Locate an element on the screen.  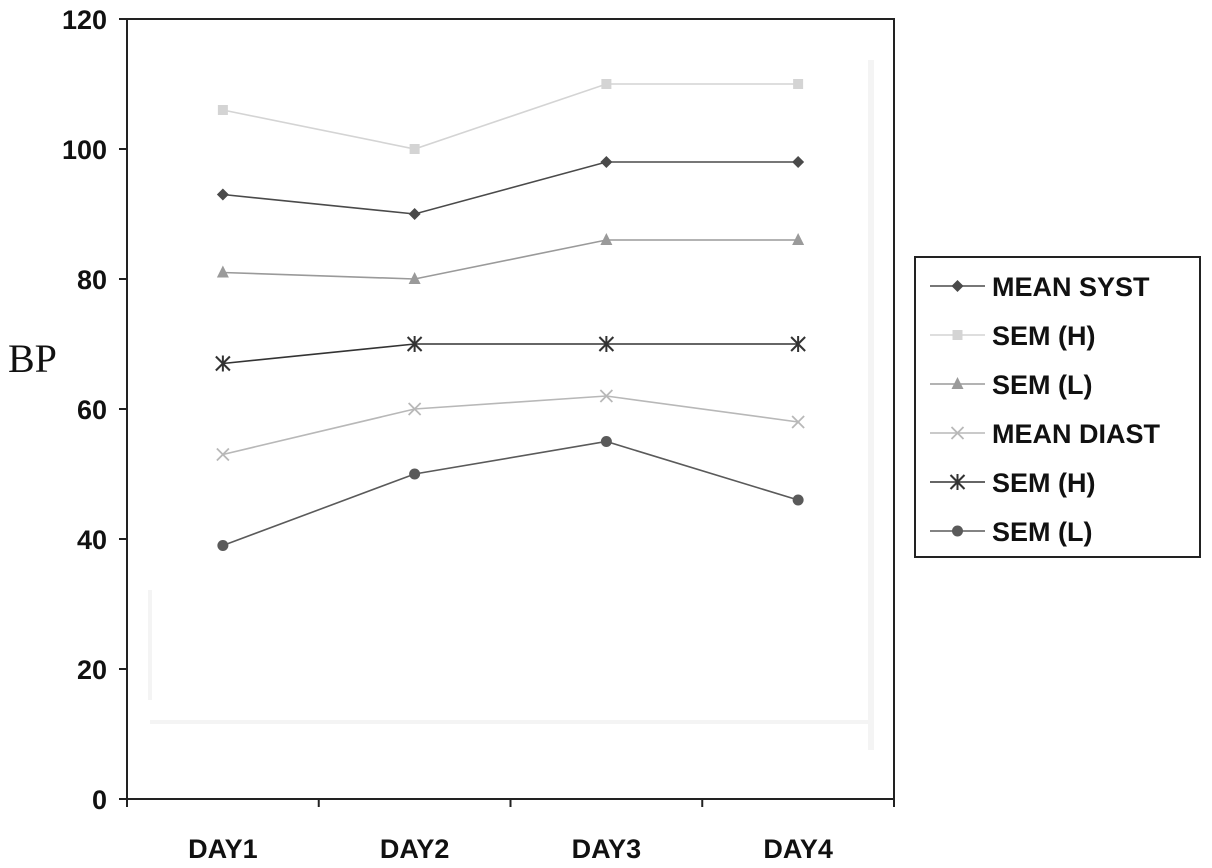
legend-box is located at coordinates (1057, 407).